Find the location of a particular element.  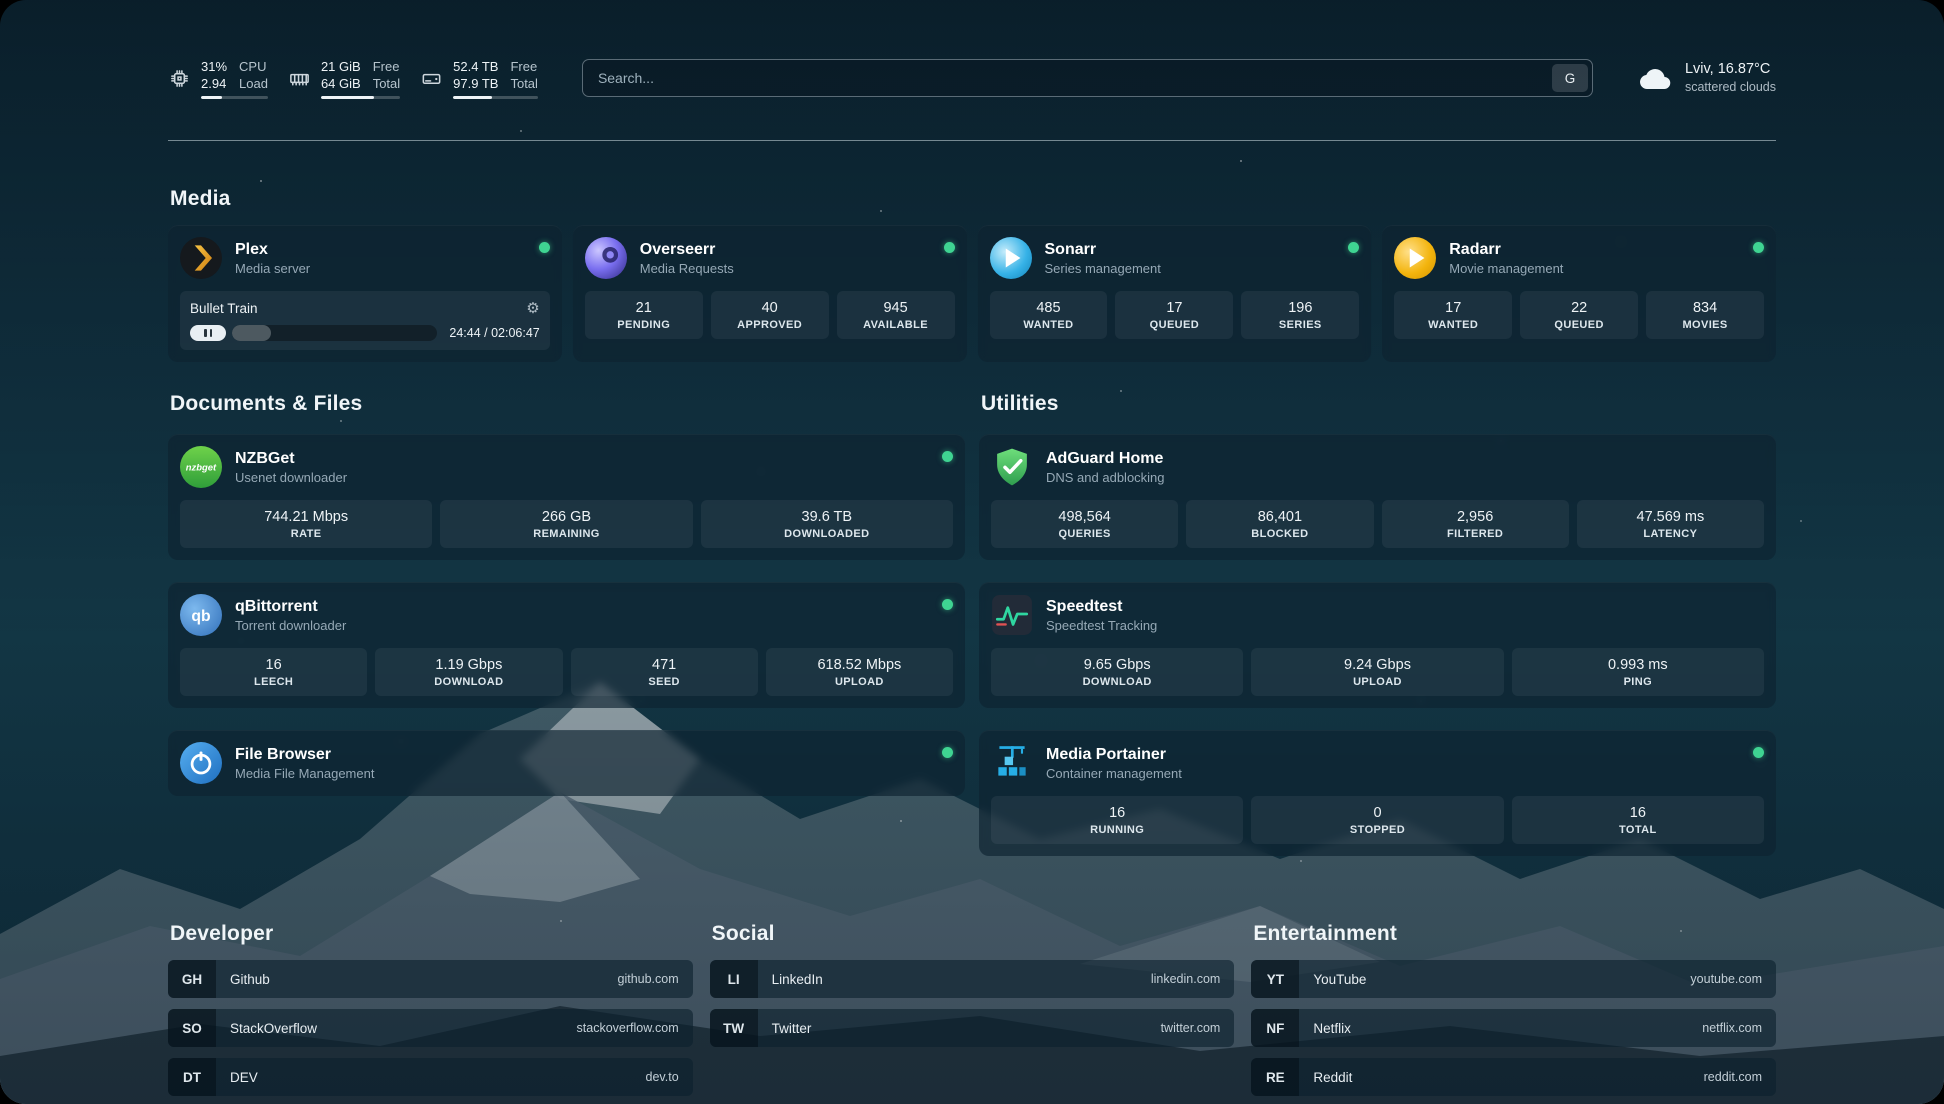

bookmark-reddit: RE Reddit reddit.com is located at coordinates (1513, 1077).